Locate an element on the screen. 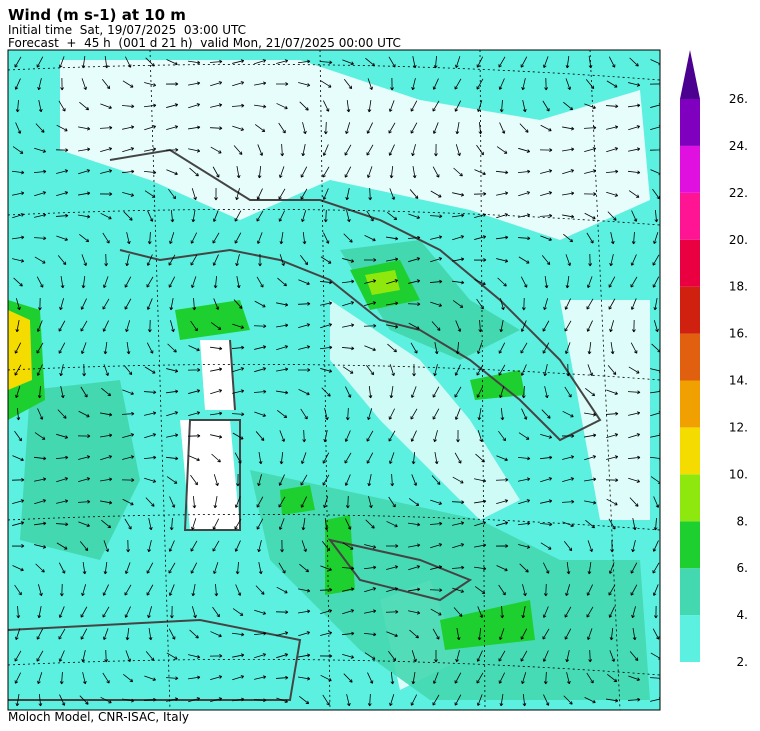 This screenshot has width=760, height=731. colorbar-label: 12. is located at coordinates (738, 427).